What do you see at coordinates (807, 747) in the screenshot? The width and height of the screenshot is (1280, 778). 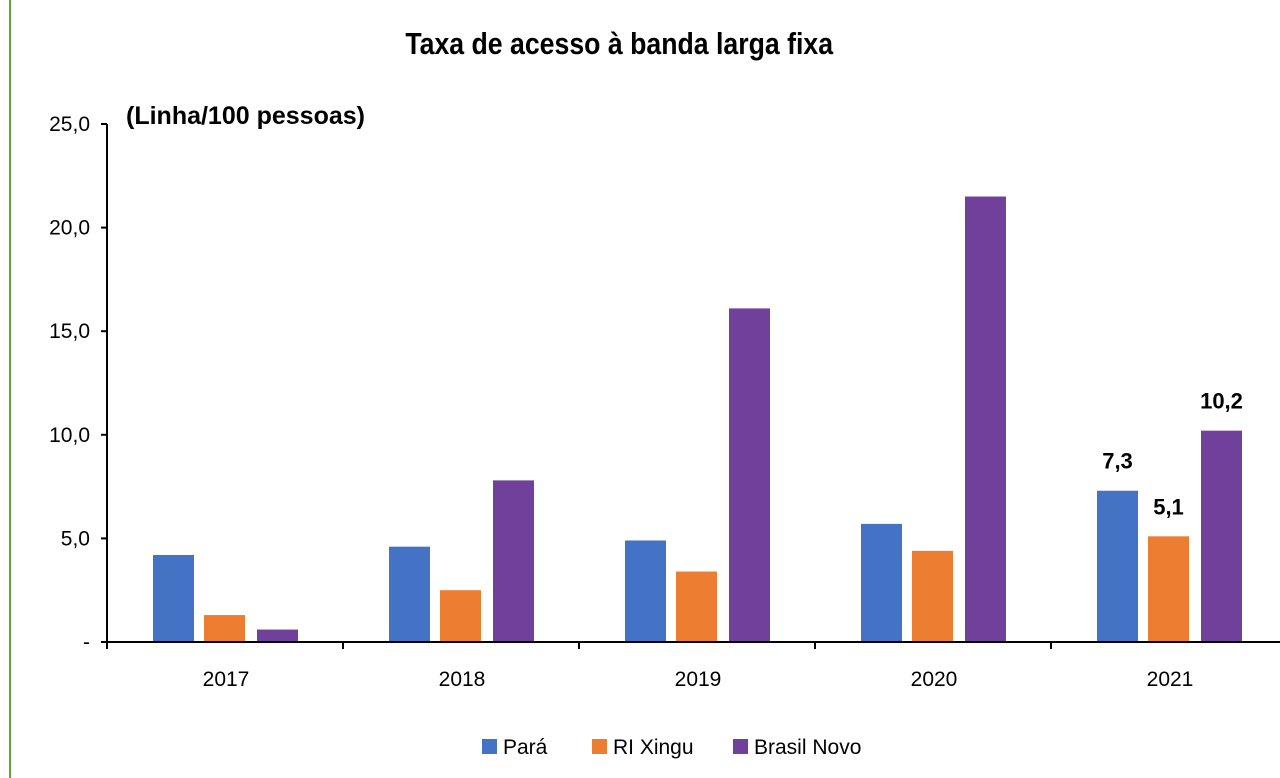 I see `legend-label: Brasil Novo` at bounding box center [807, 747].